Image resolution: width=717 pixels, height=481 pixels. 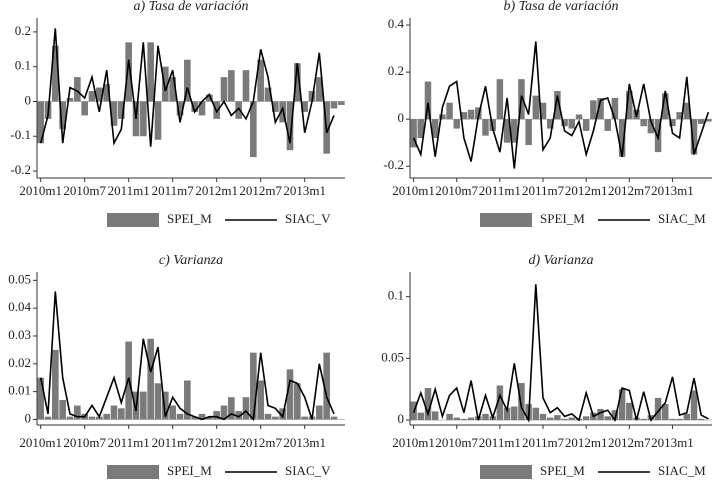 What do you see at coordinates (401, 117) in the screenshot?
I see `y-tick-label: 0` at bounding box center [401, 117].